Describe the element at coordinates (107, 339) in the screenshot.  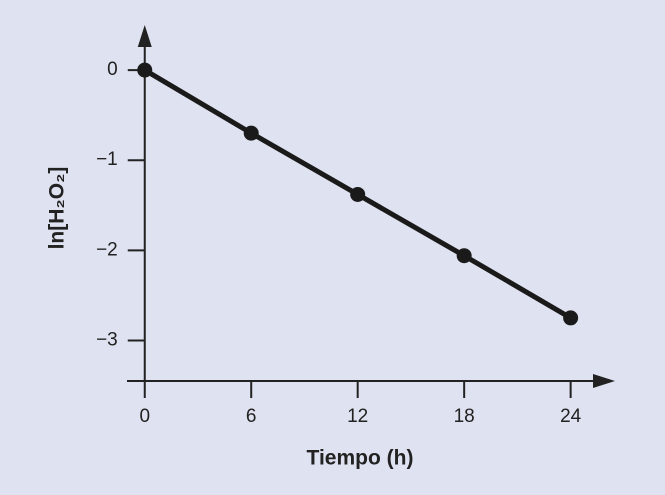
I see `y-tick-label: −3` at that location.